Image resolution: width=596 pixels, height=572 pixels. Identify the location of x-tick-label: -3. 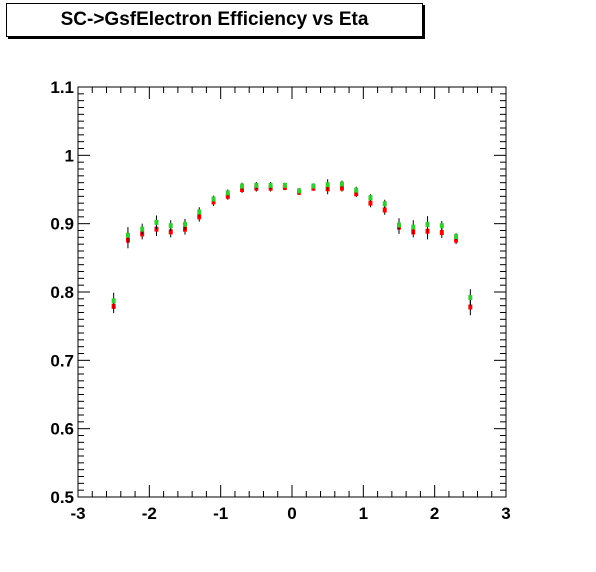
(77, 513).